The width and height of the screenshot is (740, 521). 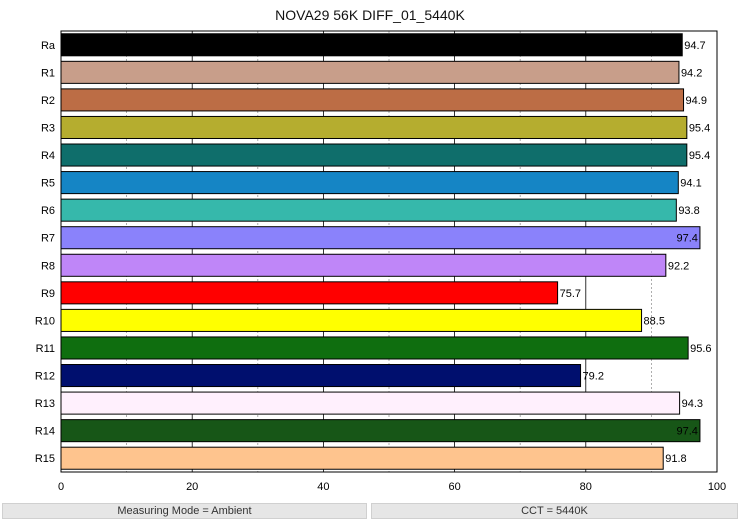 What do you see at coordinates (694, 46) in the screenshot?
I see `value-label-ra: 94.7` at bounding box center [694, 46].